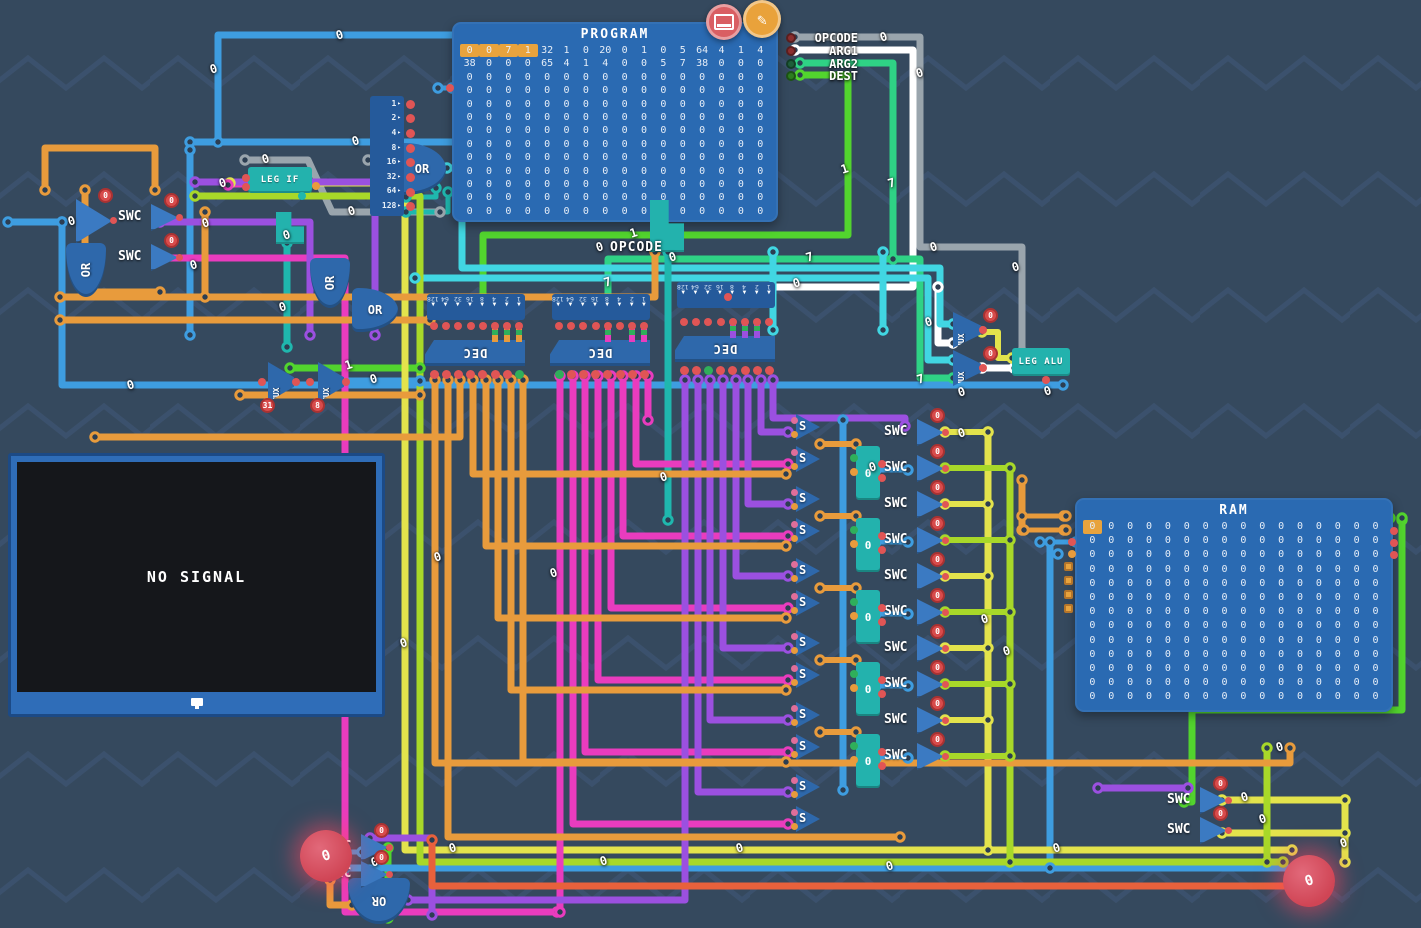 Image resolution: width=1421 pixels, height=928 pixels. I want to click on byte-maker: 128 ▼ 64 ▼ 32 ▼ 16 ▼ 8 ▼ 4 ▼ 2 ▼ 1 ▼, so click(476, 307).